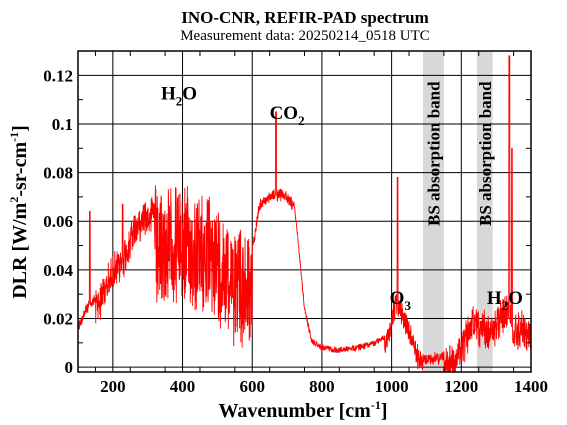  I want to click on y-tick-label: 0.08, so click(58, 173).